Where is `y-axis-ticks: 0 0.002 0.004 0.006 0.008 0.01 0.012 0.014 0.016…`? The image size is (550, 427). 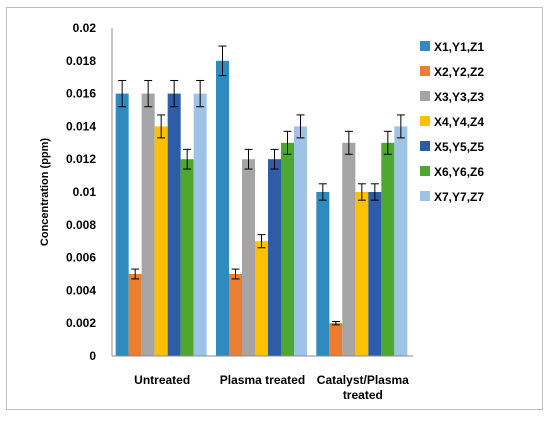 y-axis-ticks: 0 0.002 0.004 0.006 0.008 0.01 0.012 0.014 0.016… is located at coordinates (81, 192).